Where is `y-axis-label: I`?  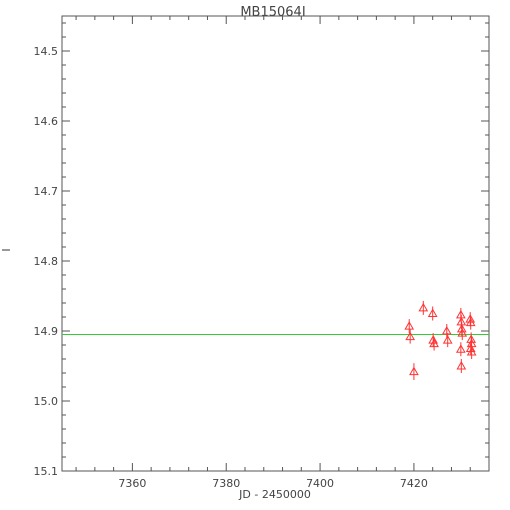 y-axis-label: I is located at coordinates (6, 249).